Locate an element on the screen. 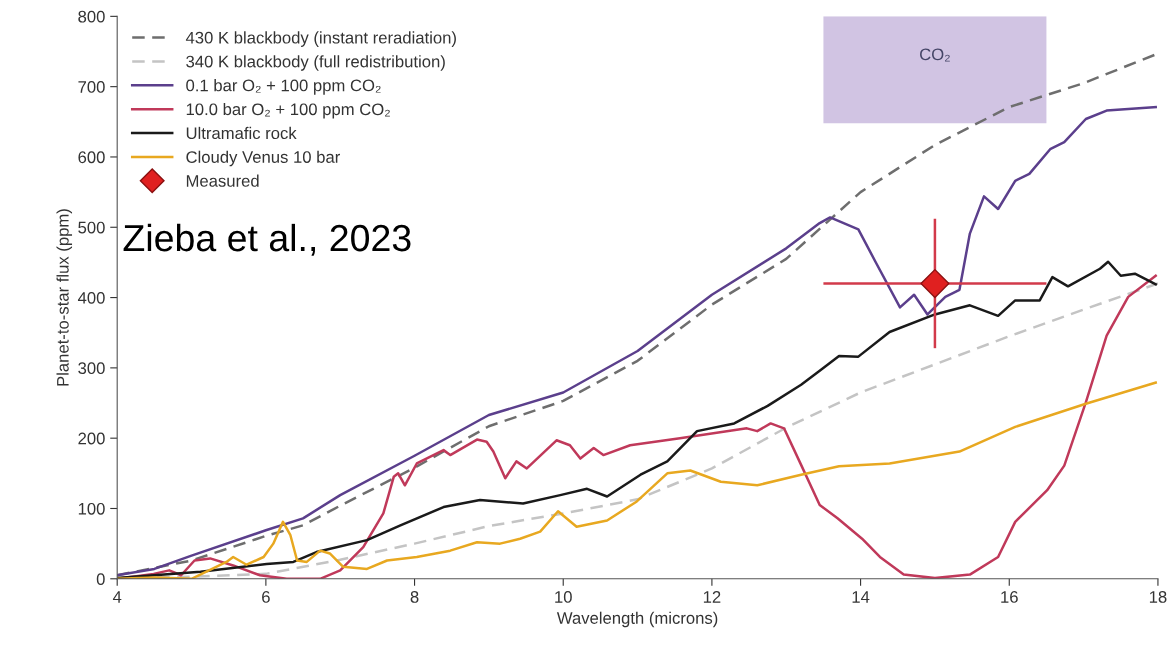 This screenshot has height=654, width=1172. x-tick-label: 10 is located at coordinates (563, 597).